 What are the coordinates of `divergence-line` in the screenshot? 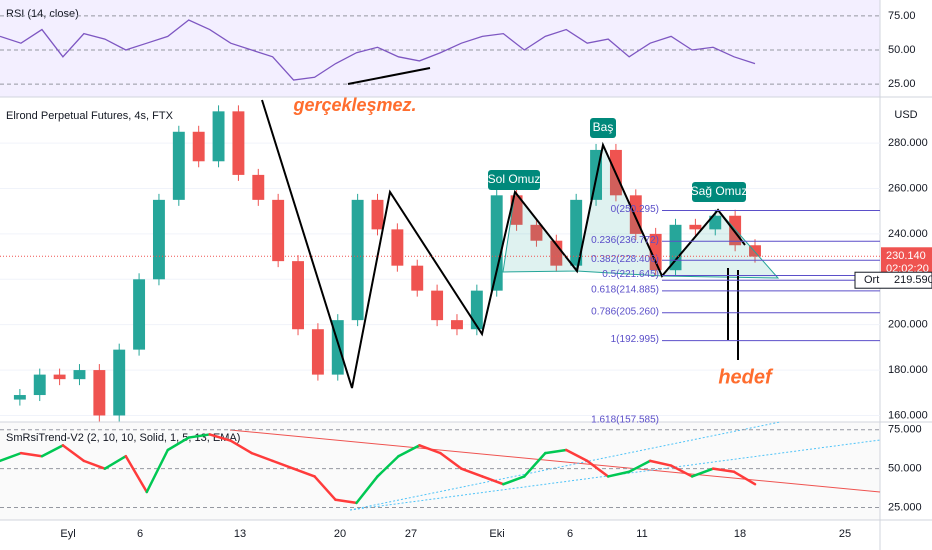 It's located at (389, 76).